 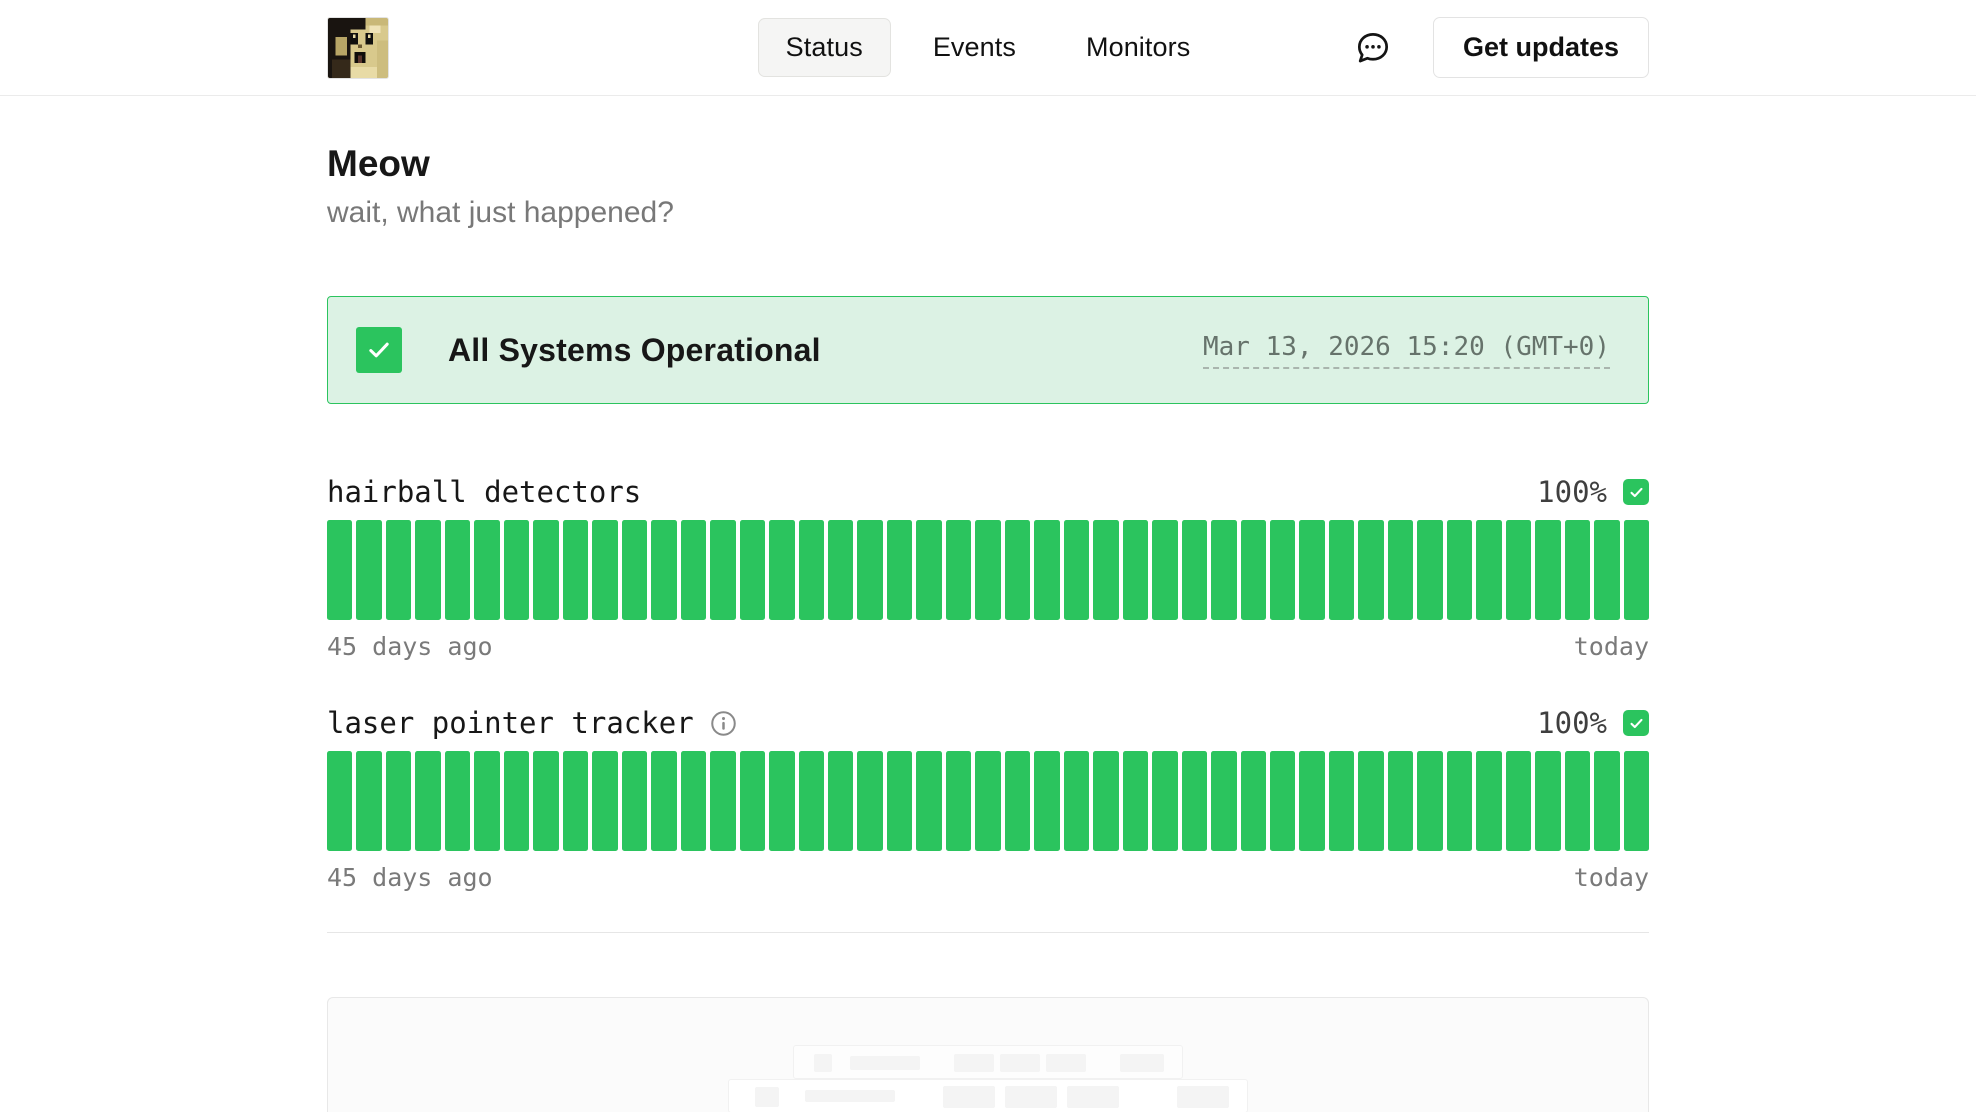 I want to click on status-timestamp: Mar 13, 2026 15:20 (GMT+0), so click(x=1406, y=350).